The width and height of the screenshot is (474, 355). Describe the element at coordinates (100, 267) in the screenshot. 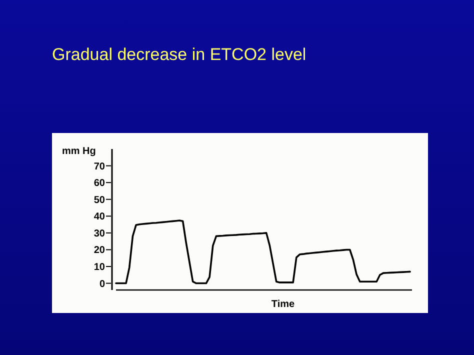

I see `y-tick-label: 10` at that location.